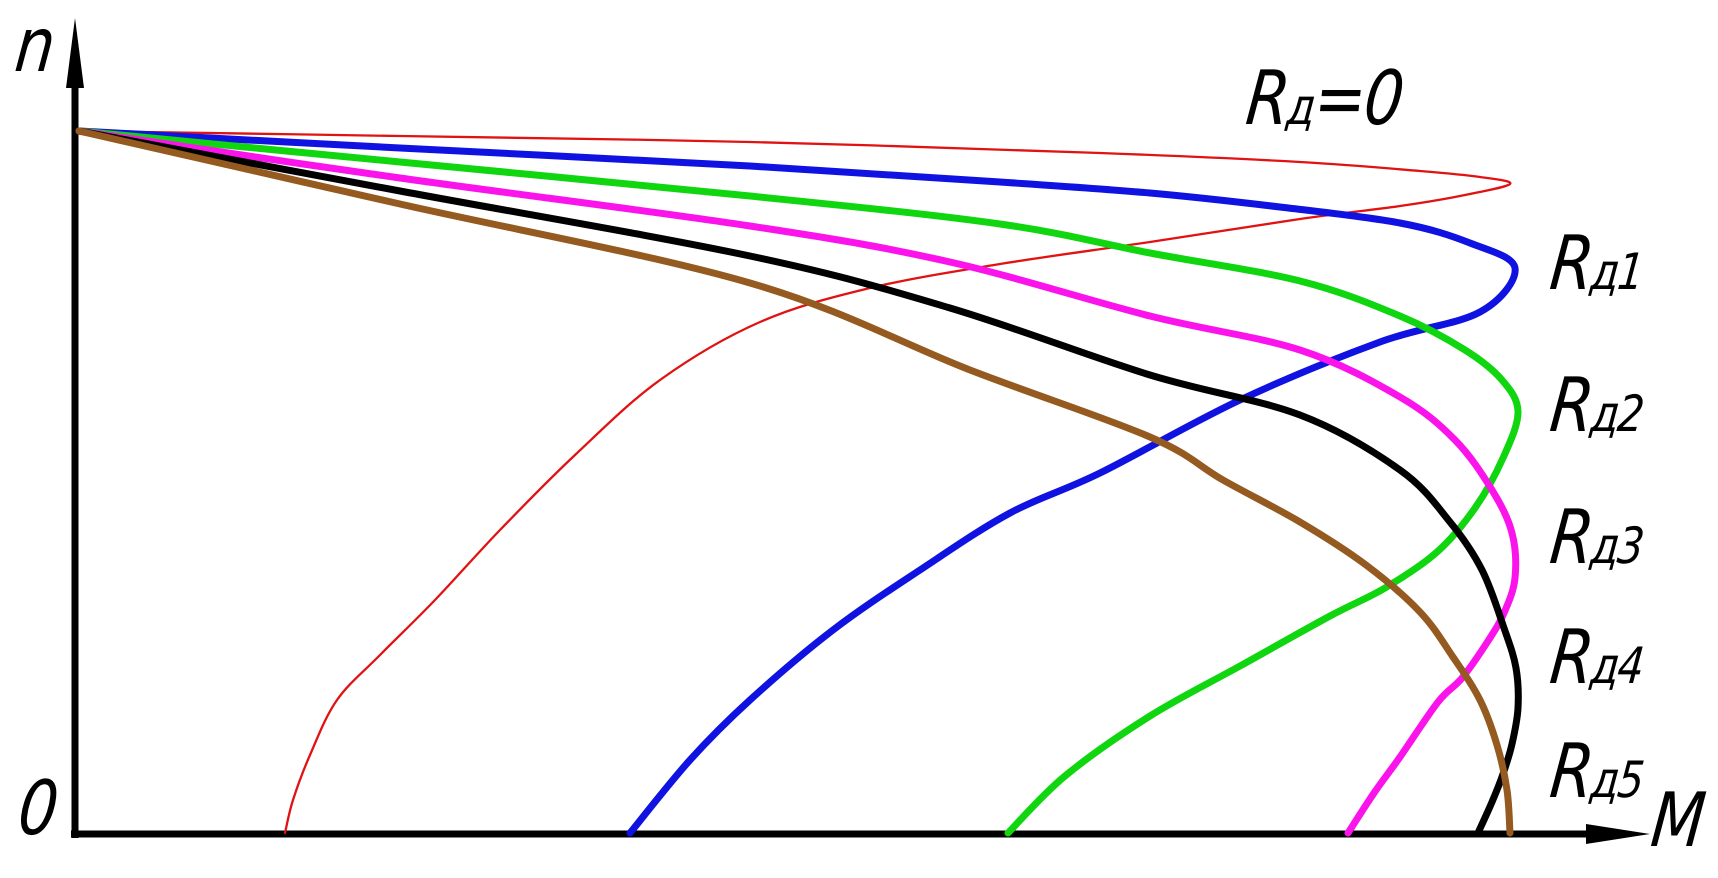  I want to click on label-sub: д2, so click(1617, 414).